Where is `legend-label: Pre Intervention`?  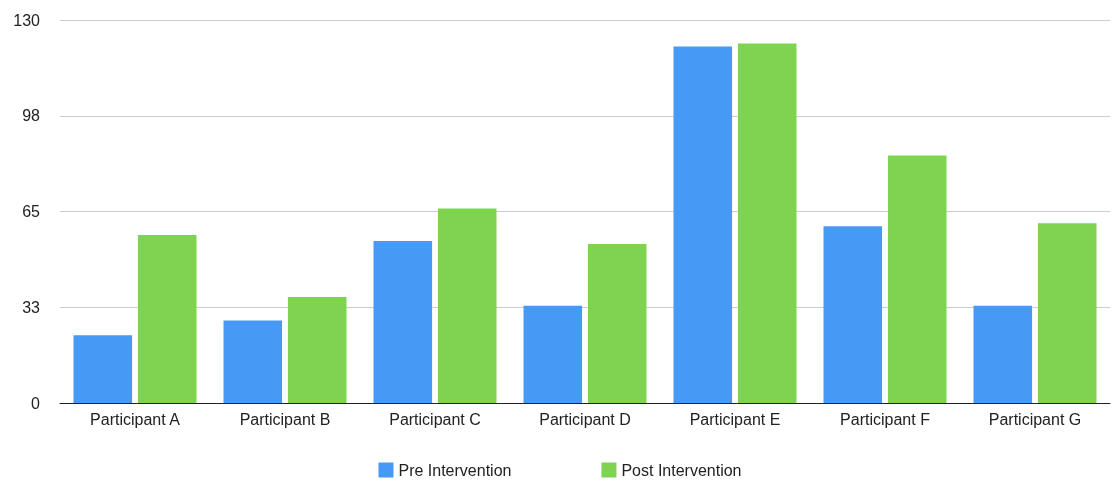
legend-label: Pre Intervention is located at coordinates (455, 470).